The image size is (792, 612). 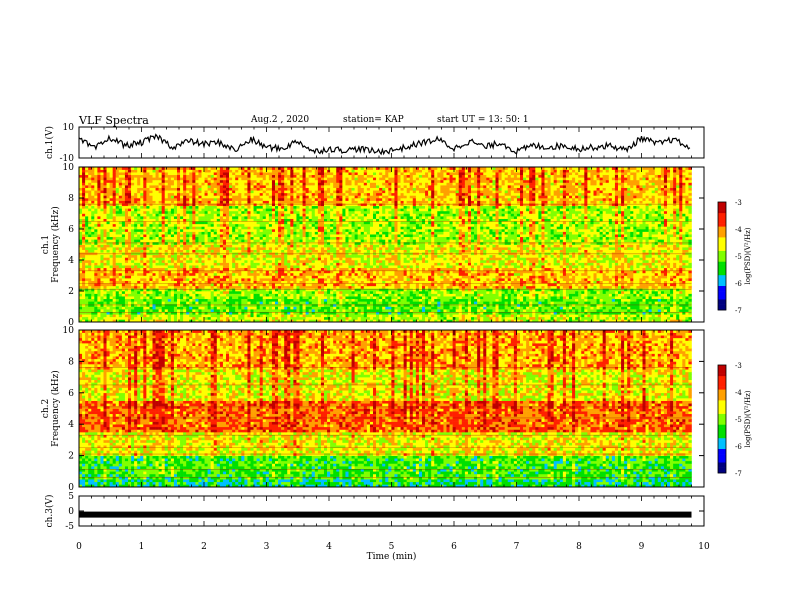 What do you see at coordinates (329, 547) in the screenshot?
I see `x-tick-label: 4` at bounding box center [329, 547].